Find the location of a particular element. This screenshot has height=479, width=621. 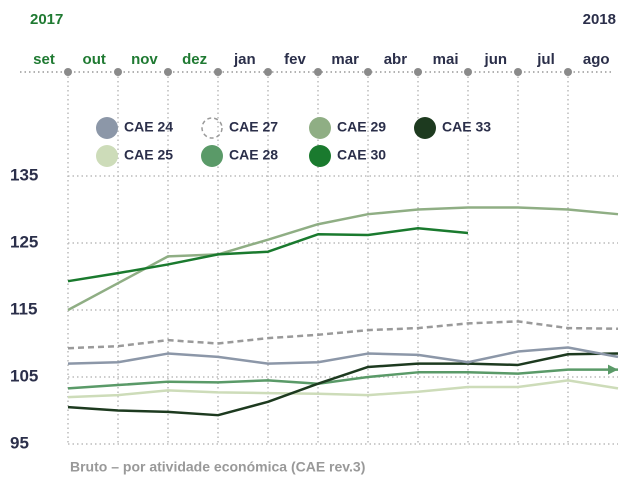

x-tick-label: mar is located at coordinates (345, 59).